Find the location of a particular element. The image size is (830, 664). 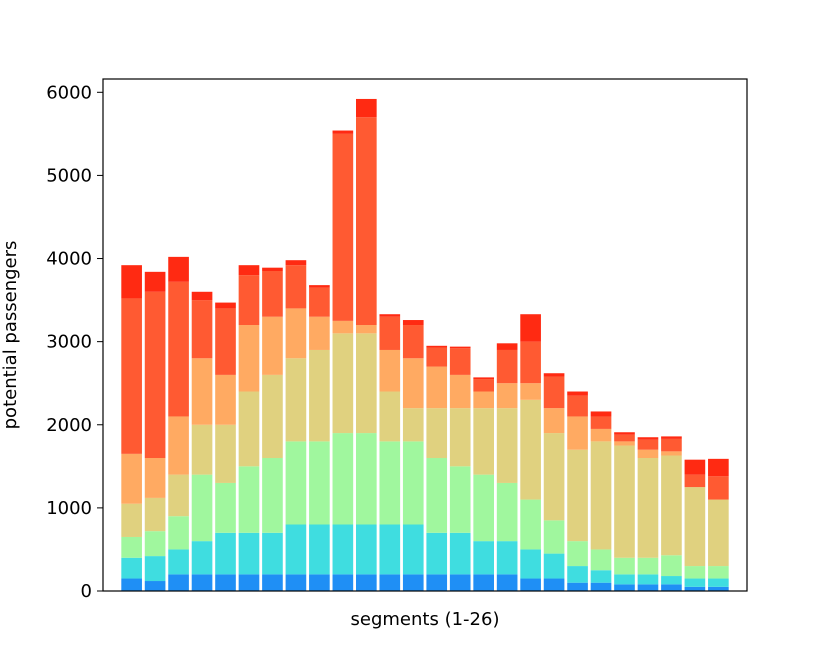

y-axis-label: potential passengers is located at coordinates (10, 335).